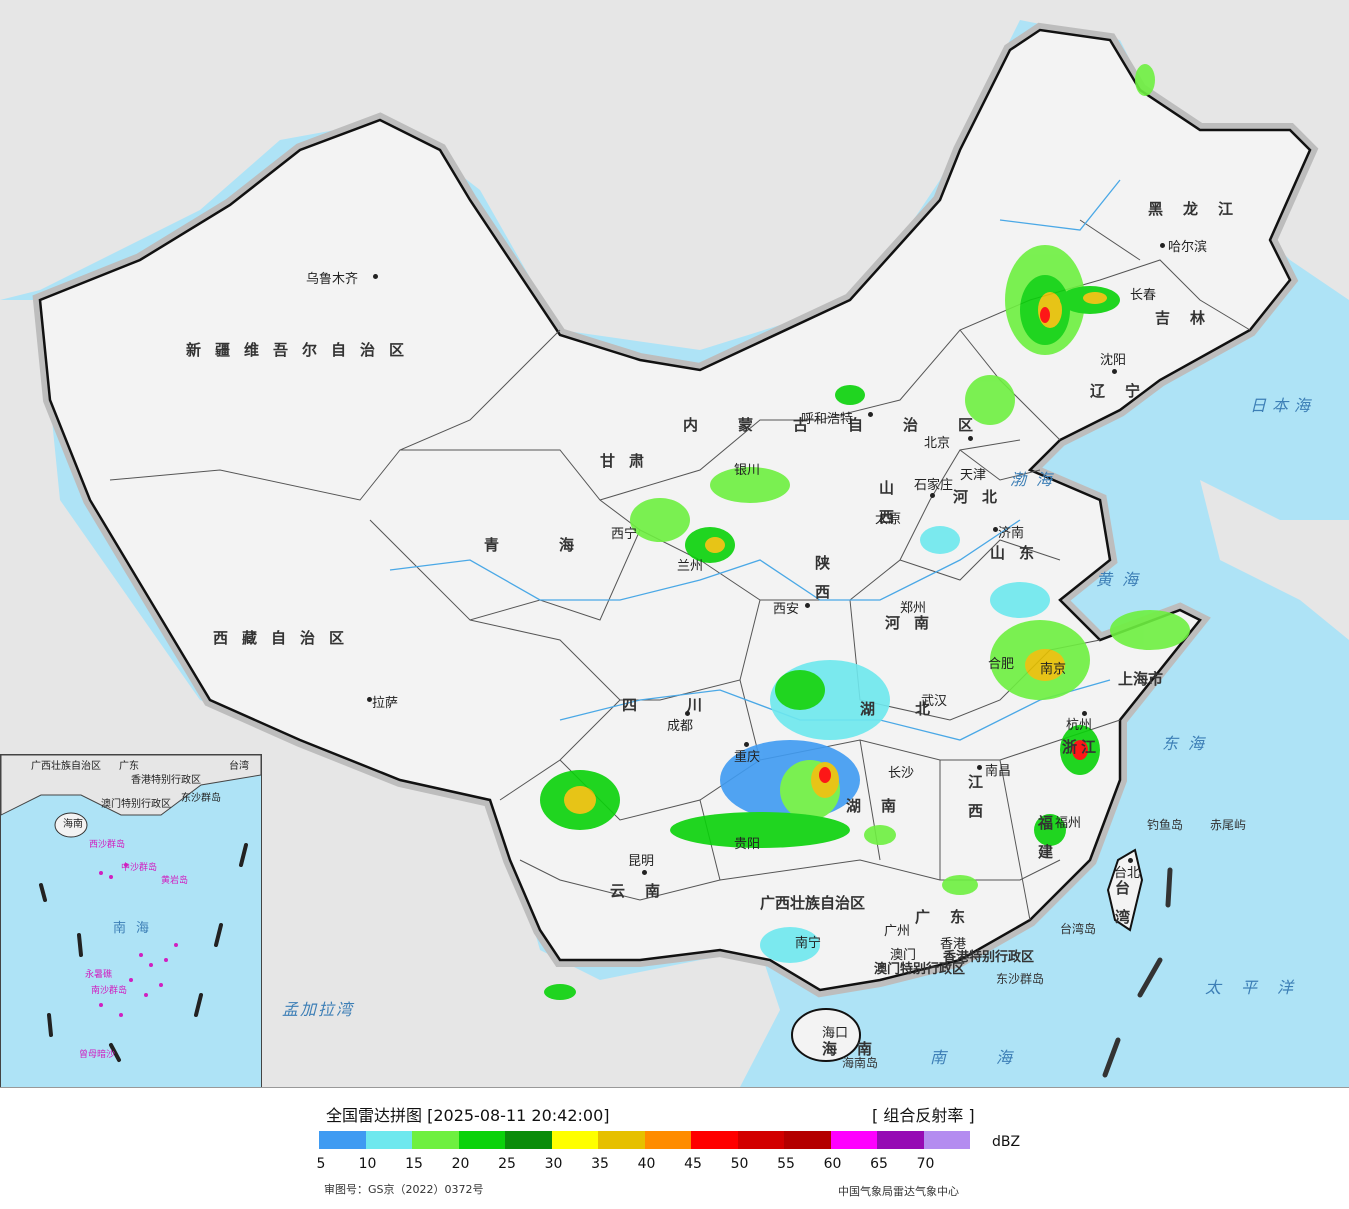 Image resolution: width=1349 pixels, height=1209 pixels. I want to click on city-label: 香港, so click(953, 944).